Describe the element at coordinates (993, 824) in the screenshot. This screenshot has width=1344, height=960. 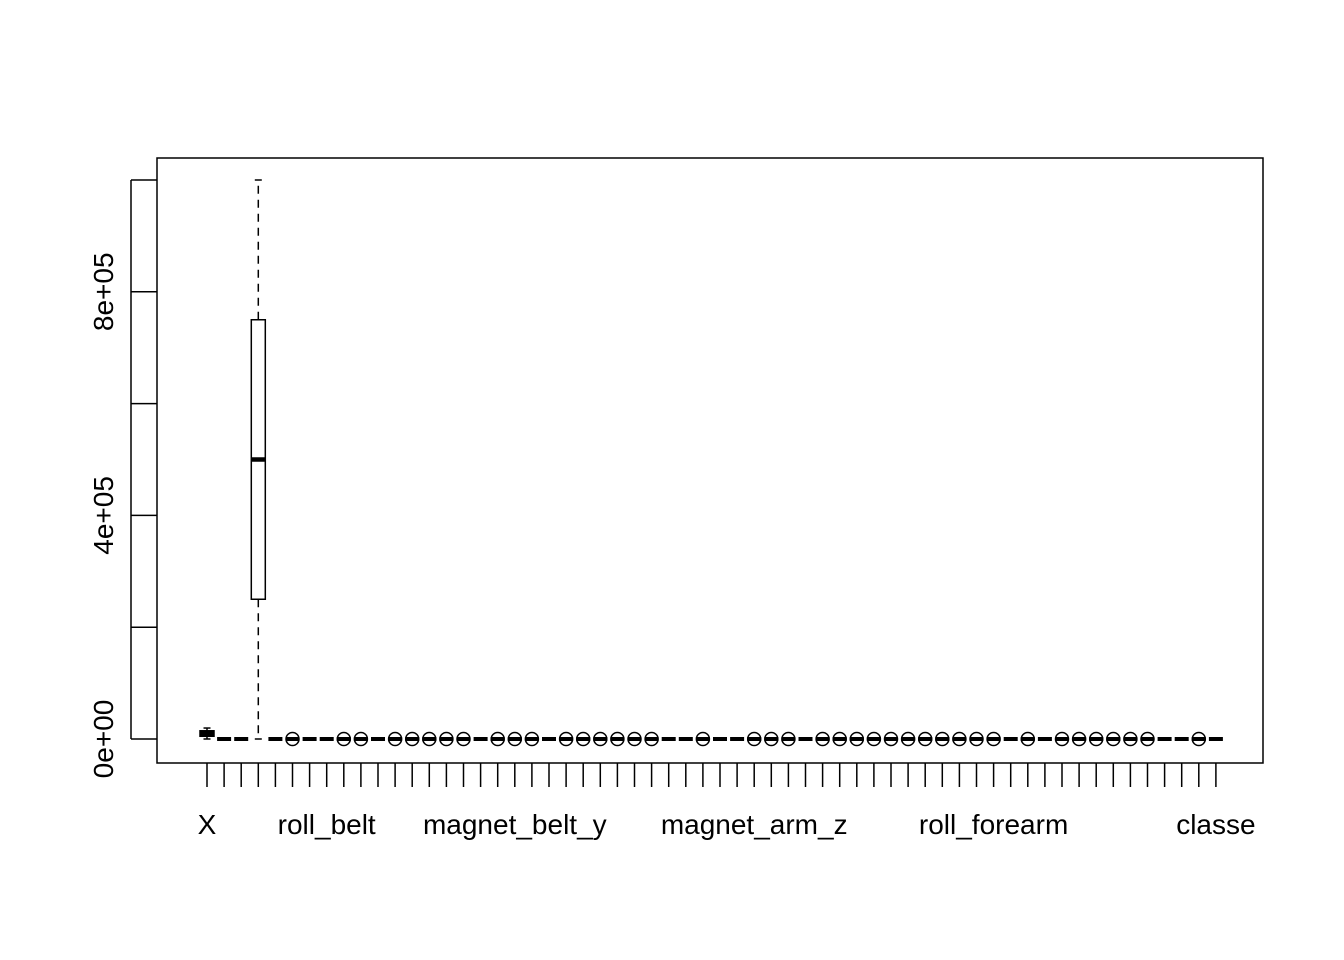
I see `x-tick-label: roll_forearm` at that location.